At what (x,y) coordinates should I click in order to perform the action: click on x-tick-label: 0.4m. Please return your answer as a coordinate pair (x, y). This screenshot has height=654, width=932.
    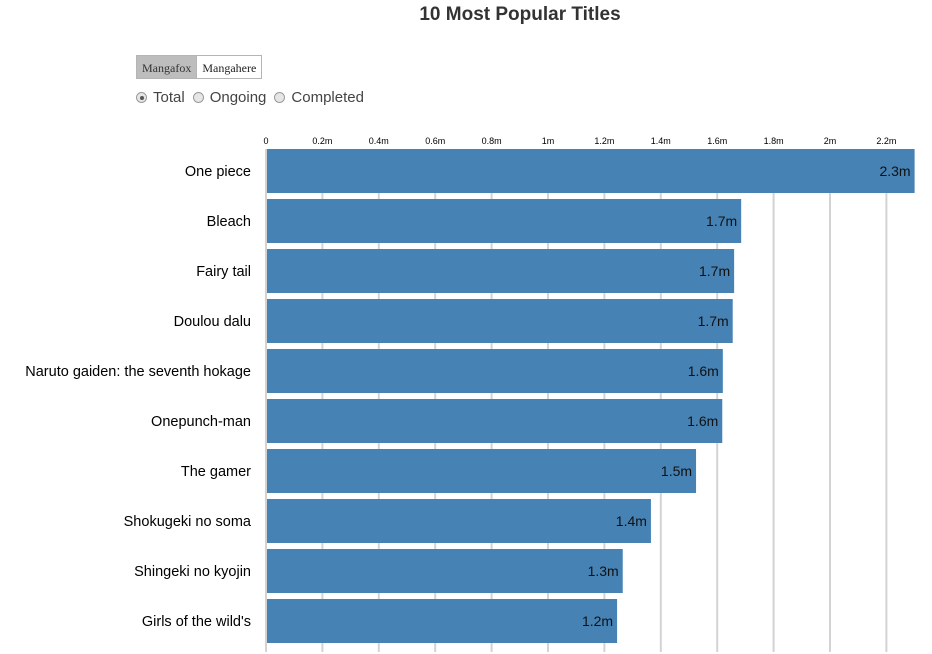
    Looking at the image, I should click on (379, 141).